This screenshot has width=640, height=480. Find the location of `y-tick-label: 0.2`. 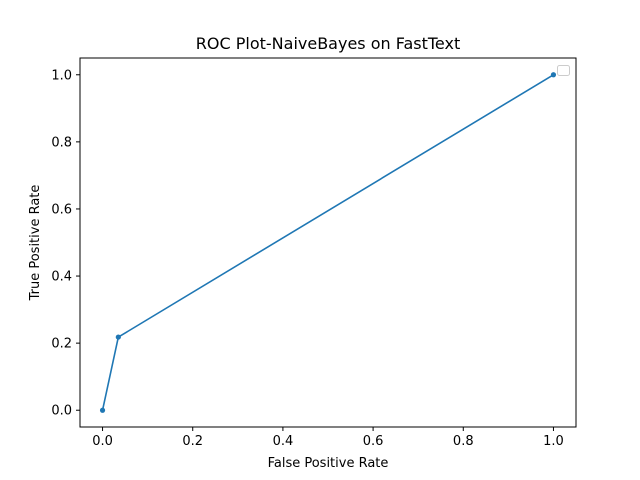

y-tick-label: 0.2 is located at coordinates (61, 344).